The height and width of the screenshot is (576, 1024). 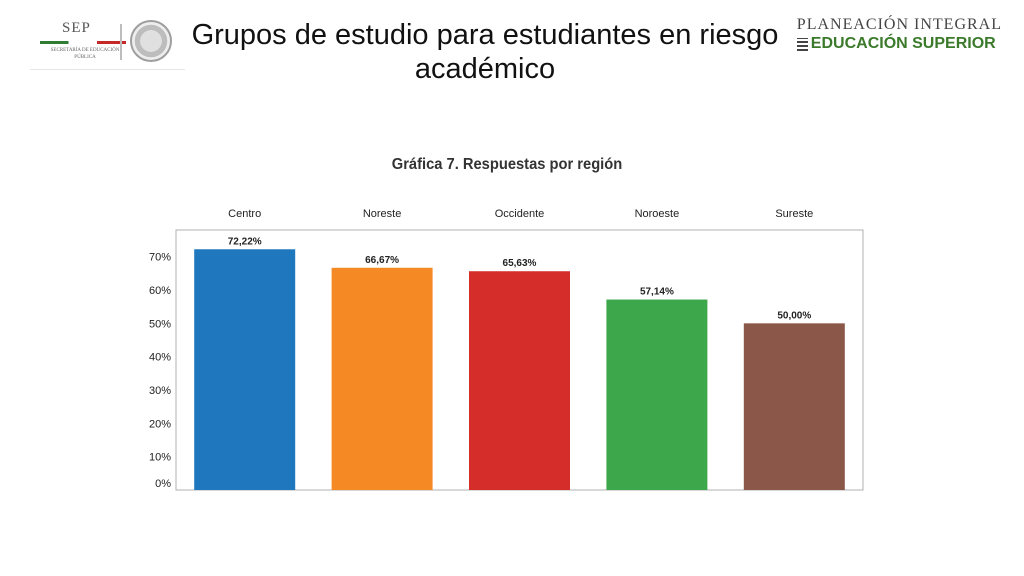 What do you see at coordinates (899, 24) in the screenshot?
I see `brand-line1: PLANEACIÓN INTEGRAL` at bounding box center [899, 24].